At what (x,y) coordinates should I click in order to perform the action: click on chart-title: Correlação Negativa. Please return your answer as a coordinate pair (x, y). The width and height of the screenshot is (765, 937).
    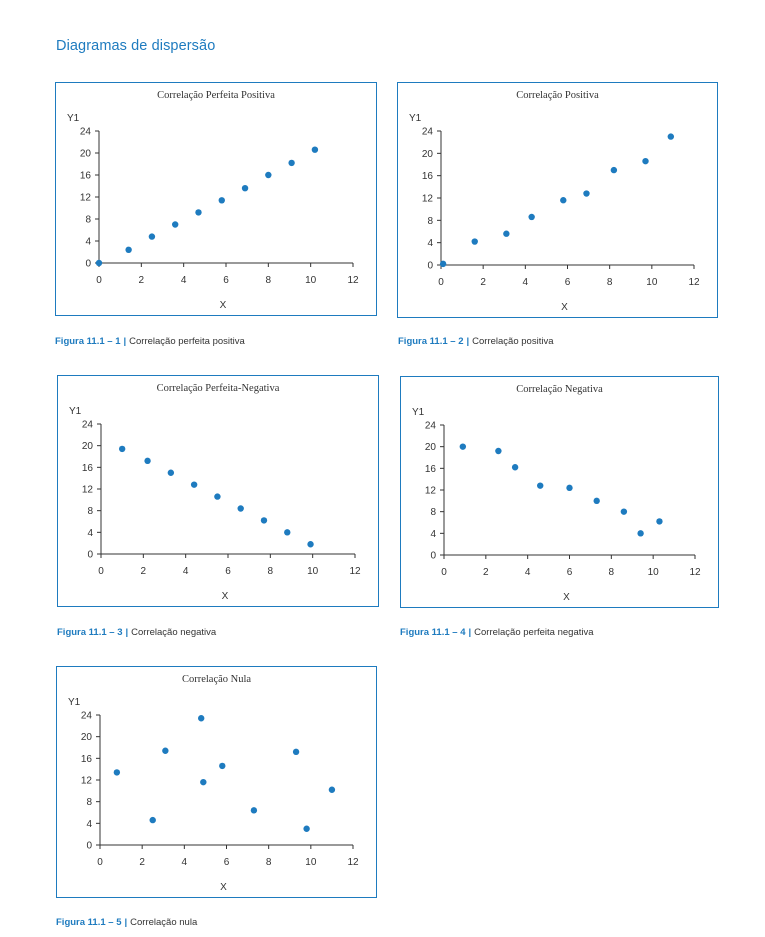
    Looking at the image, I should click on (559, 389).